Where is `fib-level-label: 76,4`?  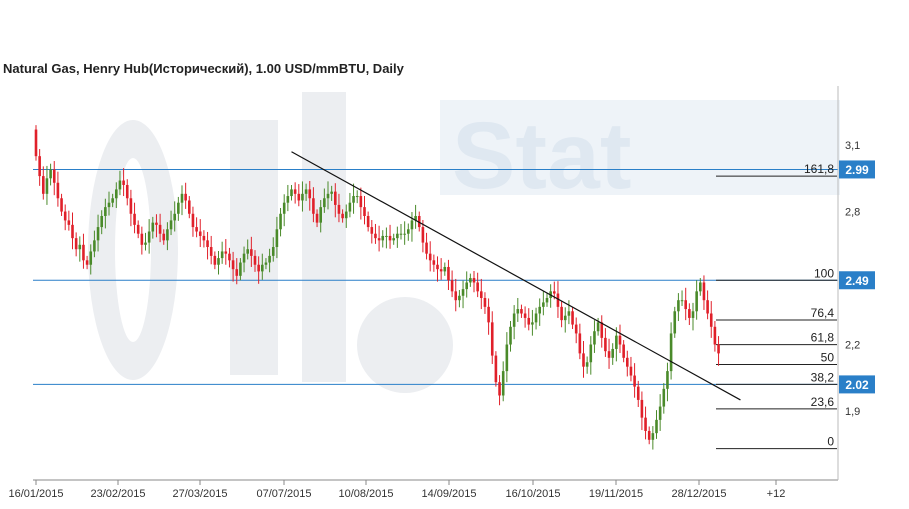 fib-level-label: 76,4 is located at coordinates (823, 313).